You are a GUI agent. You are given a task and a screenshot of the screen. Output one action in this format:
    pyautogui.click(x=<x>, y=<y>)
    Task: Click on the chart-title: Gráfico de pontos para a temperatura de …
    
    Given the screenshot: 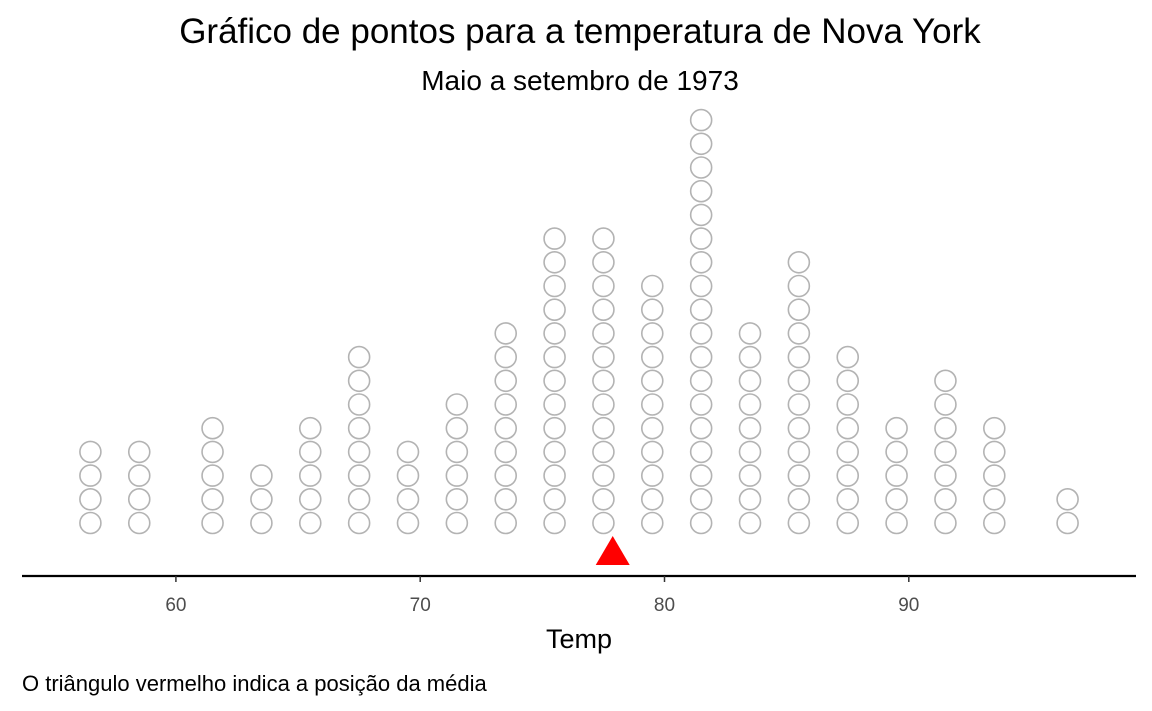 What is the action you would take?
    pyautogui.click(x=580, y=31)
    